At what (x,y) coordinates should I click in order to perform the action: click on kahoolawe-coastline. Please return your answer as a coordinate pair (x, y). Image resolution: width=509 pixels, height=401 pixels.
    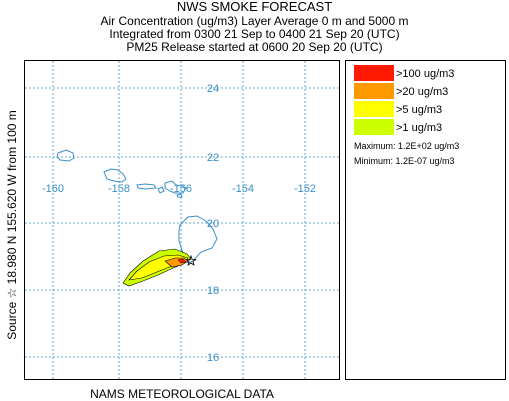
    Looking at the image, I should click on (179, 195).